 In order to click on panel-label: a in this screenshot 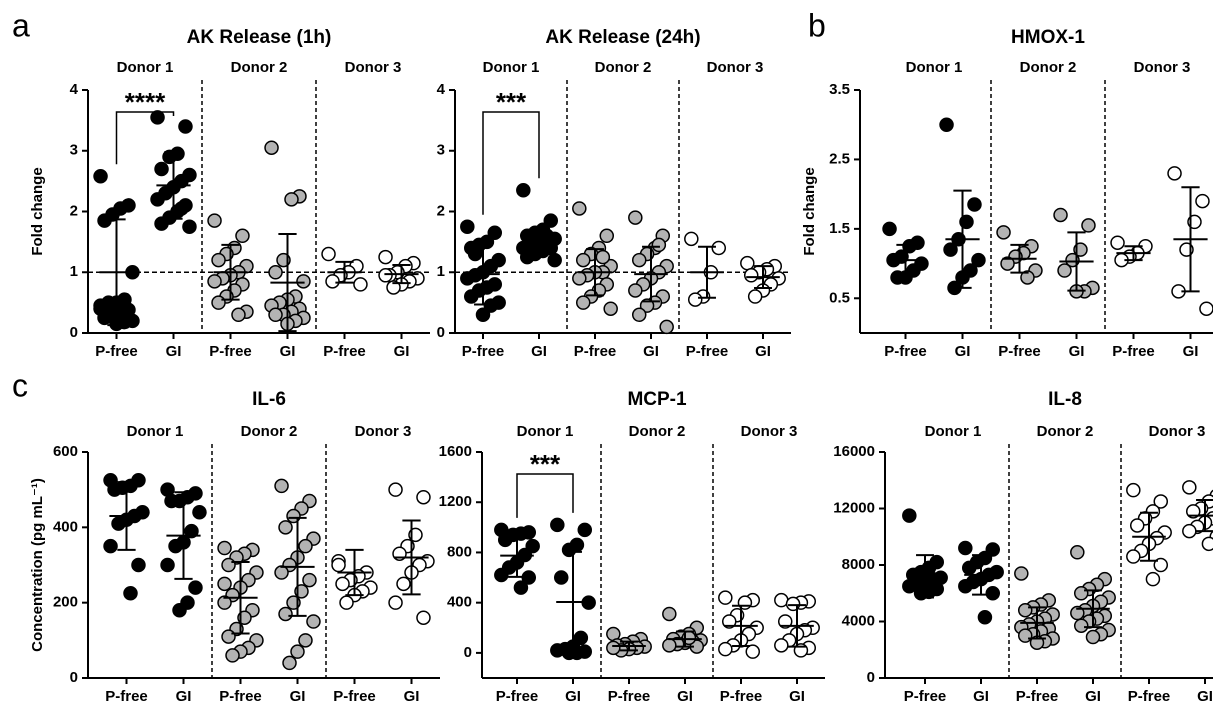, I will do `click(21, 25)`.